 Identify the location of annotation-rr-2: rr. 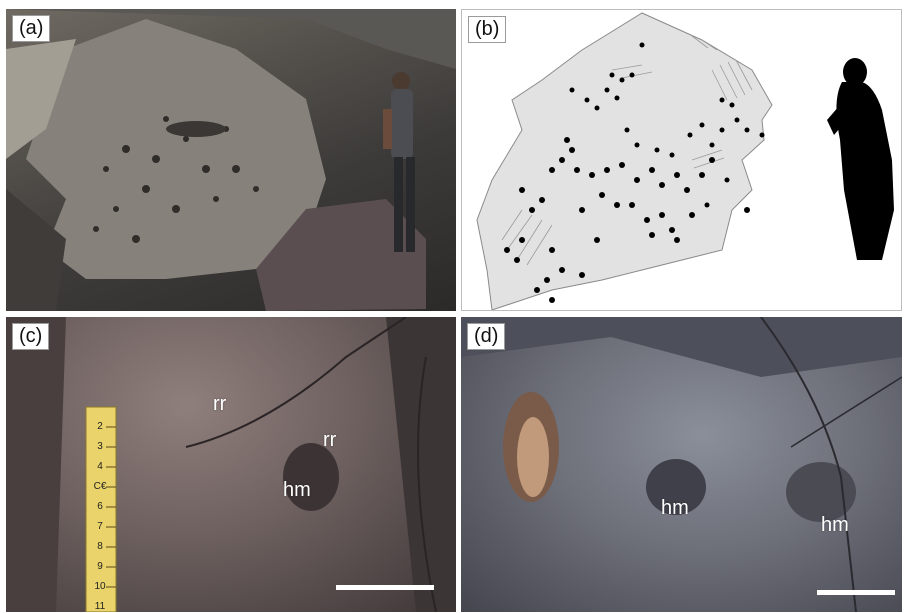
(330, 440).